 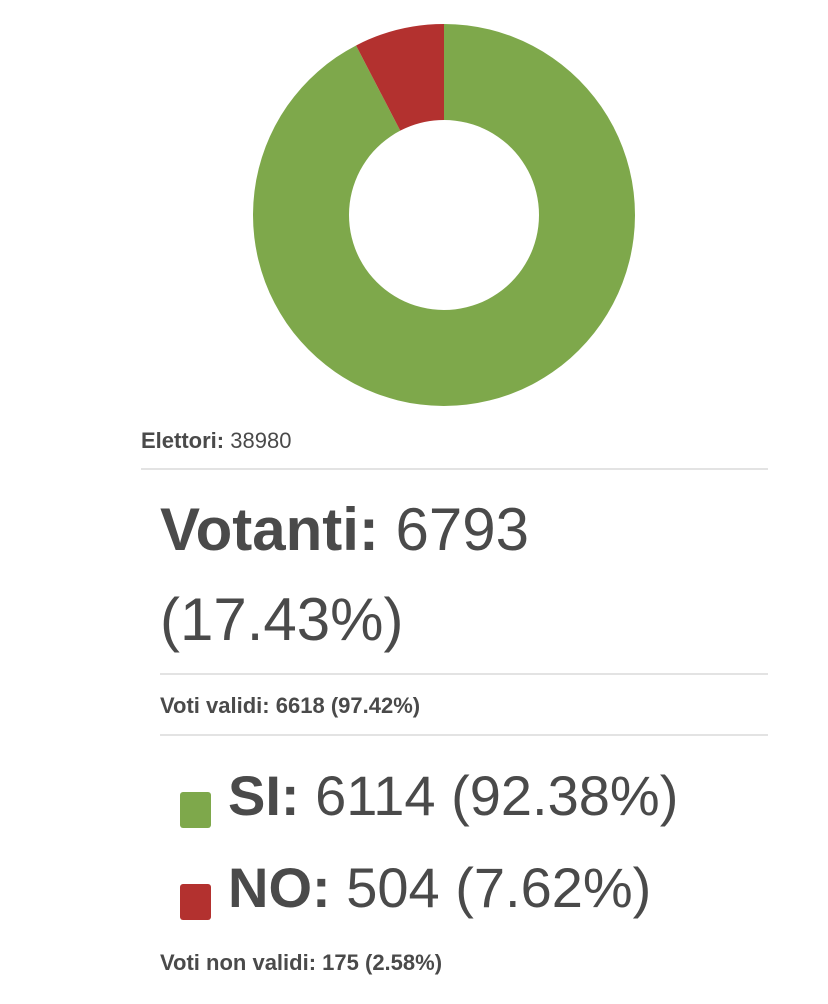 I want to click on voti-non-validi: Voti non validi: 175 (2.58%), so click(x=301, y=962).